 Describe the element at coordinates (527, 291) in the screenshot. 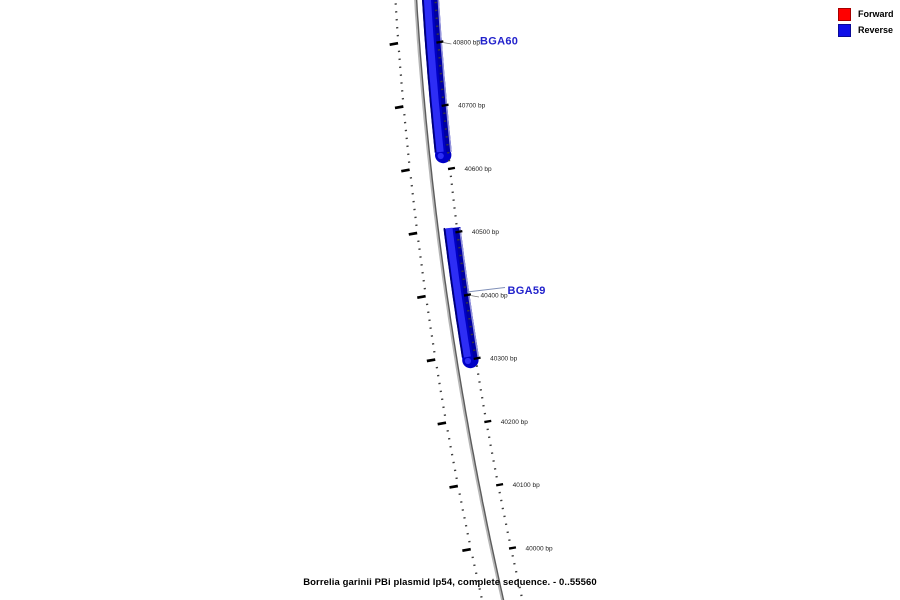

I see `gene-label-bga59: BGA59` at that location.